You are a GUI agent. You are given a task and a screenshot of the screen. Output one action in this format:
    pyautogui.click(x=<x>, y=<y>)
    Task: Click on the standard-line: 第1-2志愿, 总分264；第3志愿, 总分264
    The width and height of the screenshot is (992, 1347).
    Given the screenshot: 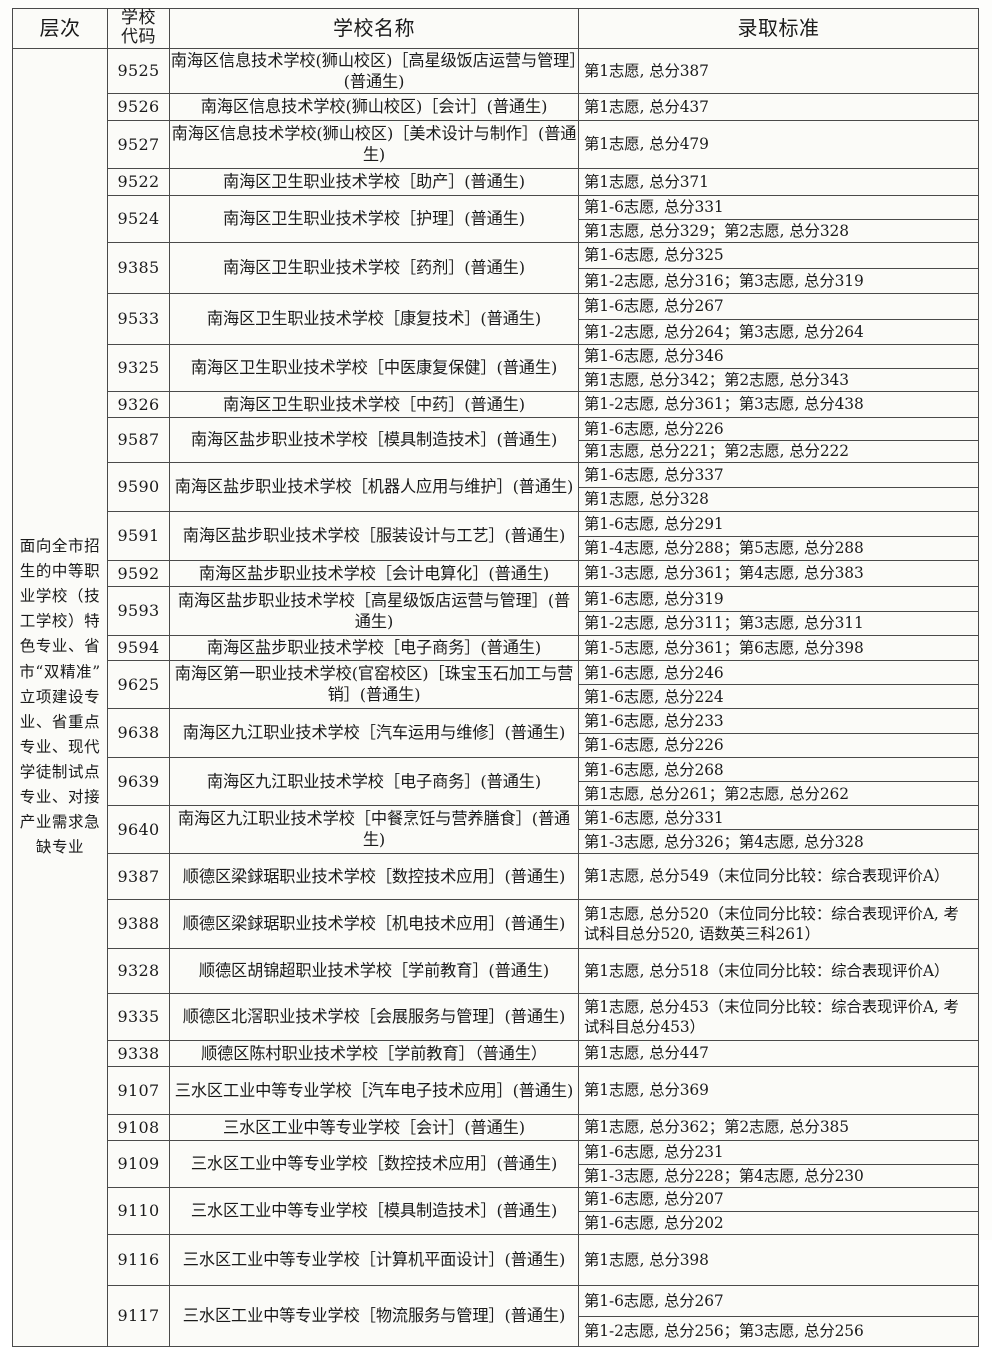 What is the action you would take?
    pyautogui.click(x=778, y=331)
    